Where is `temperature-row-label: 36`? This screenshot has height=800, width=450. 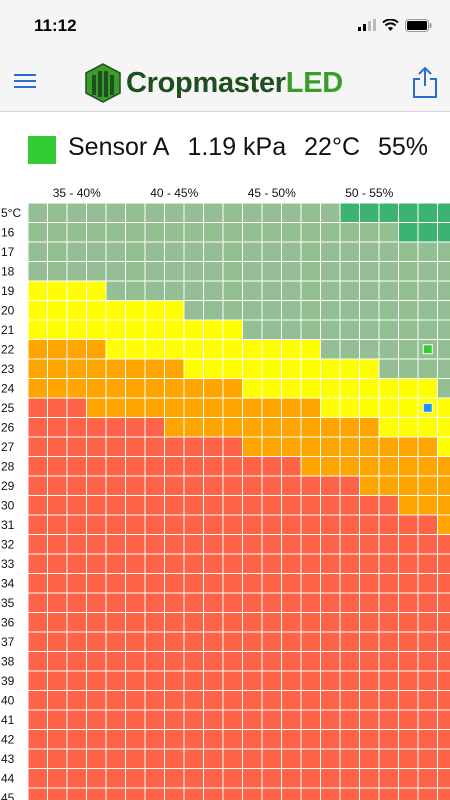
temperature-row-label: 36 is located at coordinates (8, 623).